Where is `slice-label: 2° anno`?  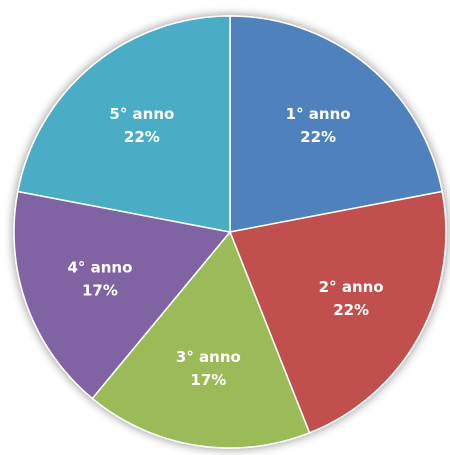
slice-label: 2° anno is located at coordinates (351, 287).